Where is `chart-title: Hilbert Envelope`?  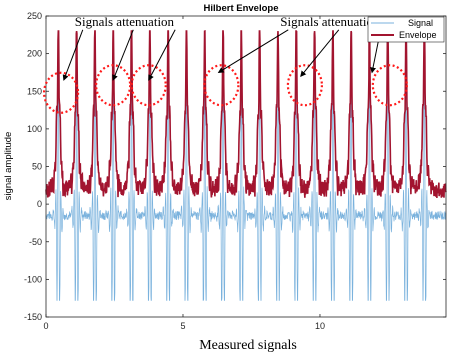 chart-title: Hilbert Envelope is located at coordinates (241, 8).